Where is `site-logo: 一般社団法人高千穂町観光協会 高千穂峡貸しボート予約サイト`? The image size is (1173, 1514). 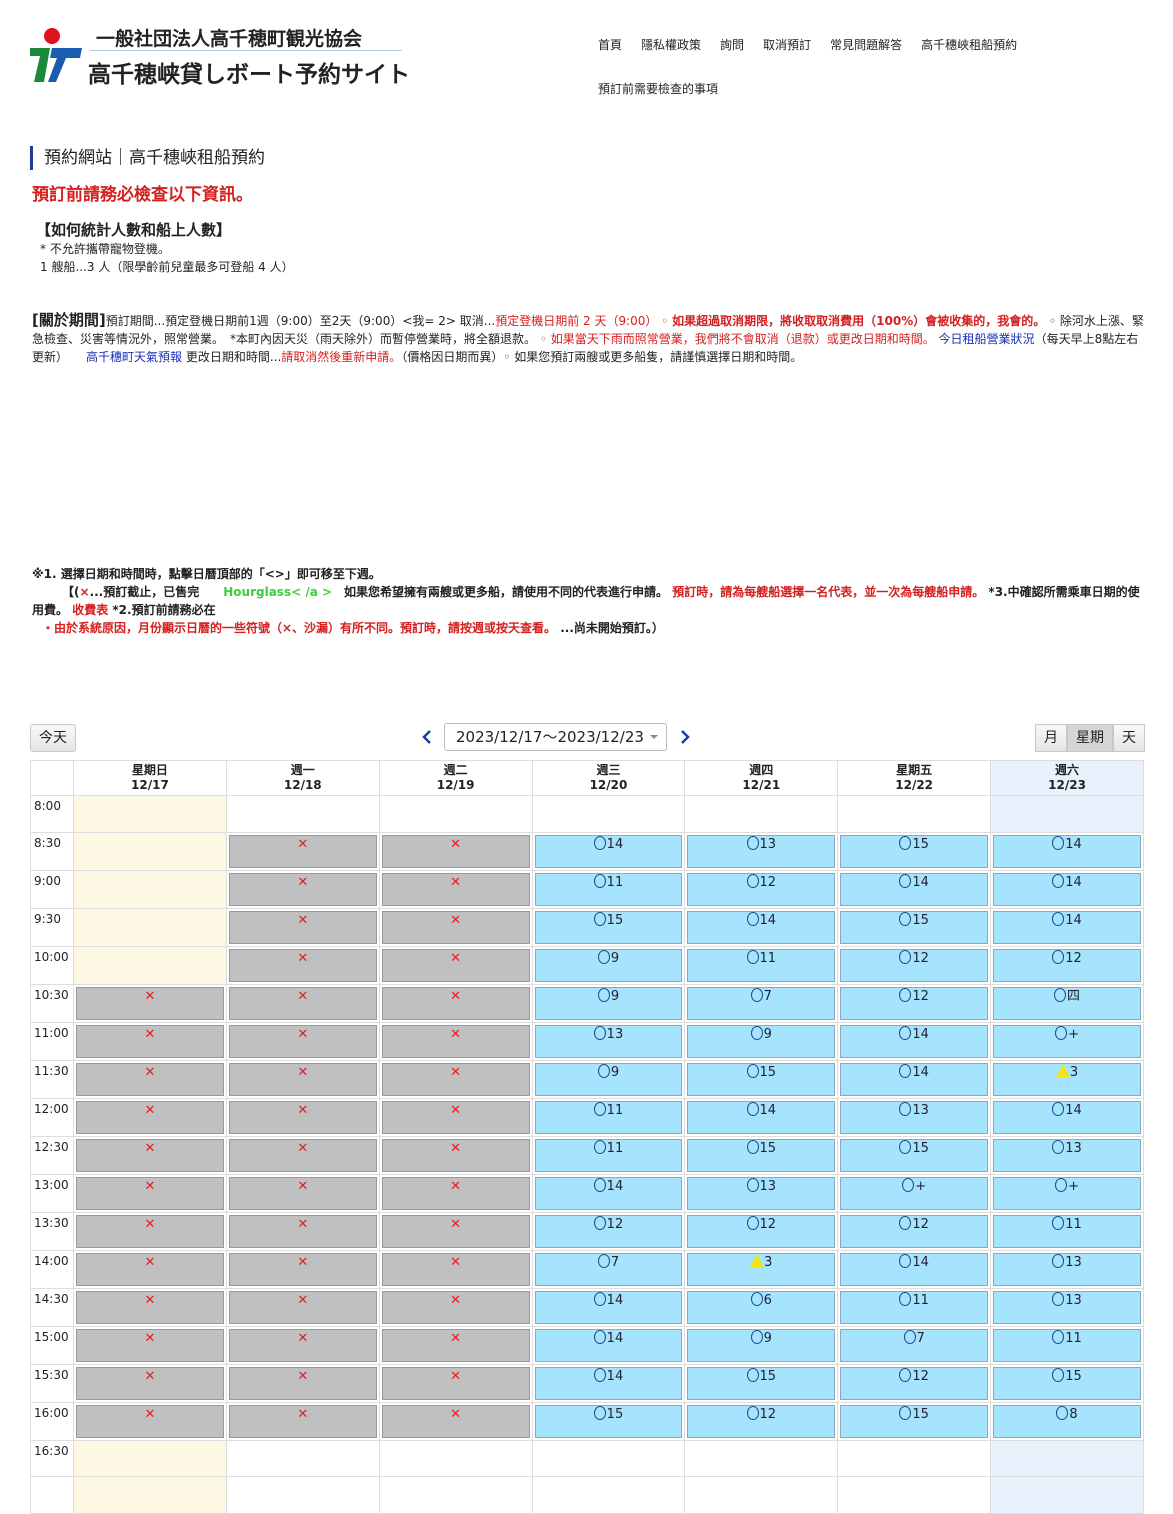 site-logo: 一般社団法人高千穂町観光協会 高千穂峡貸しボート予約サイト is located at coordinates (220, 55).